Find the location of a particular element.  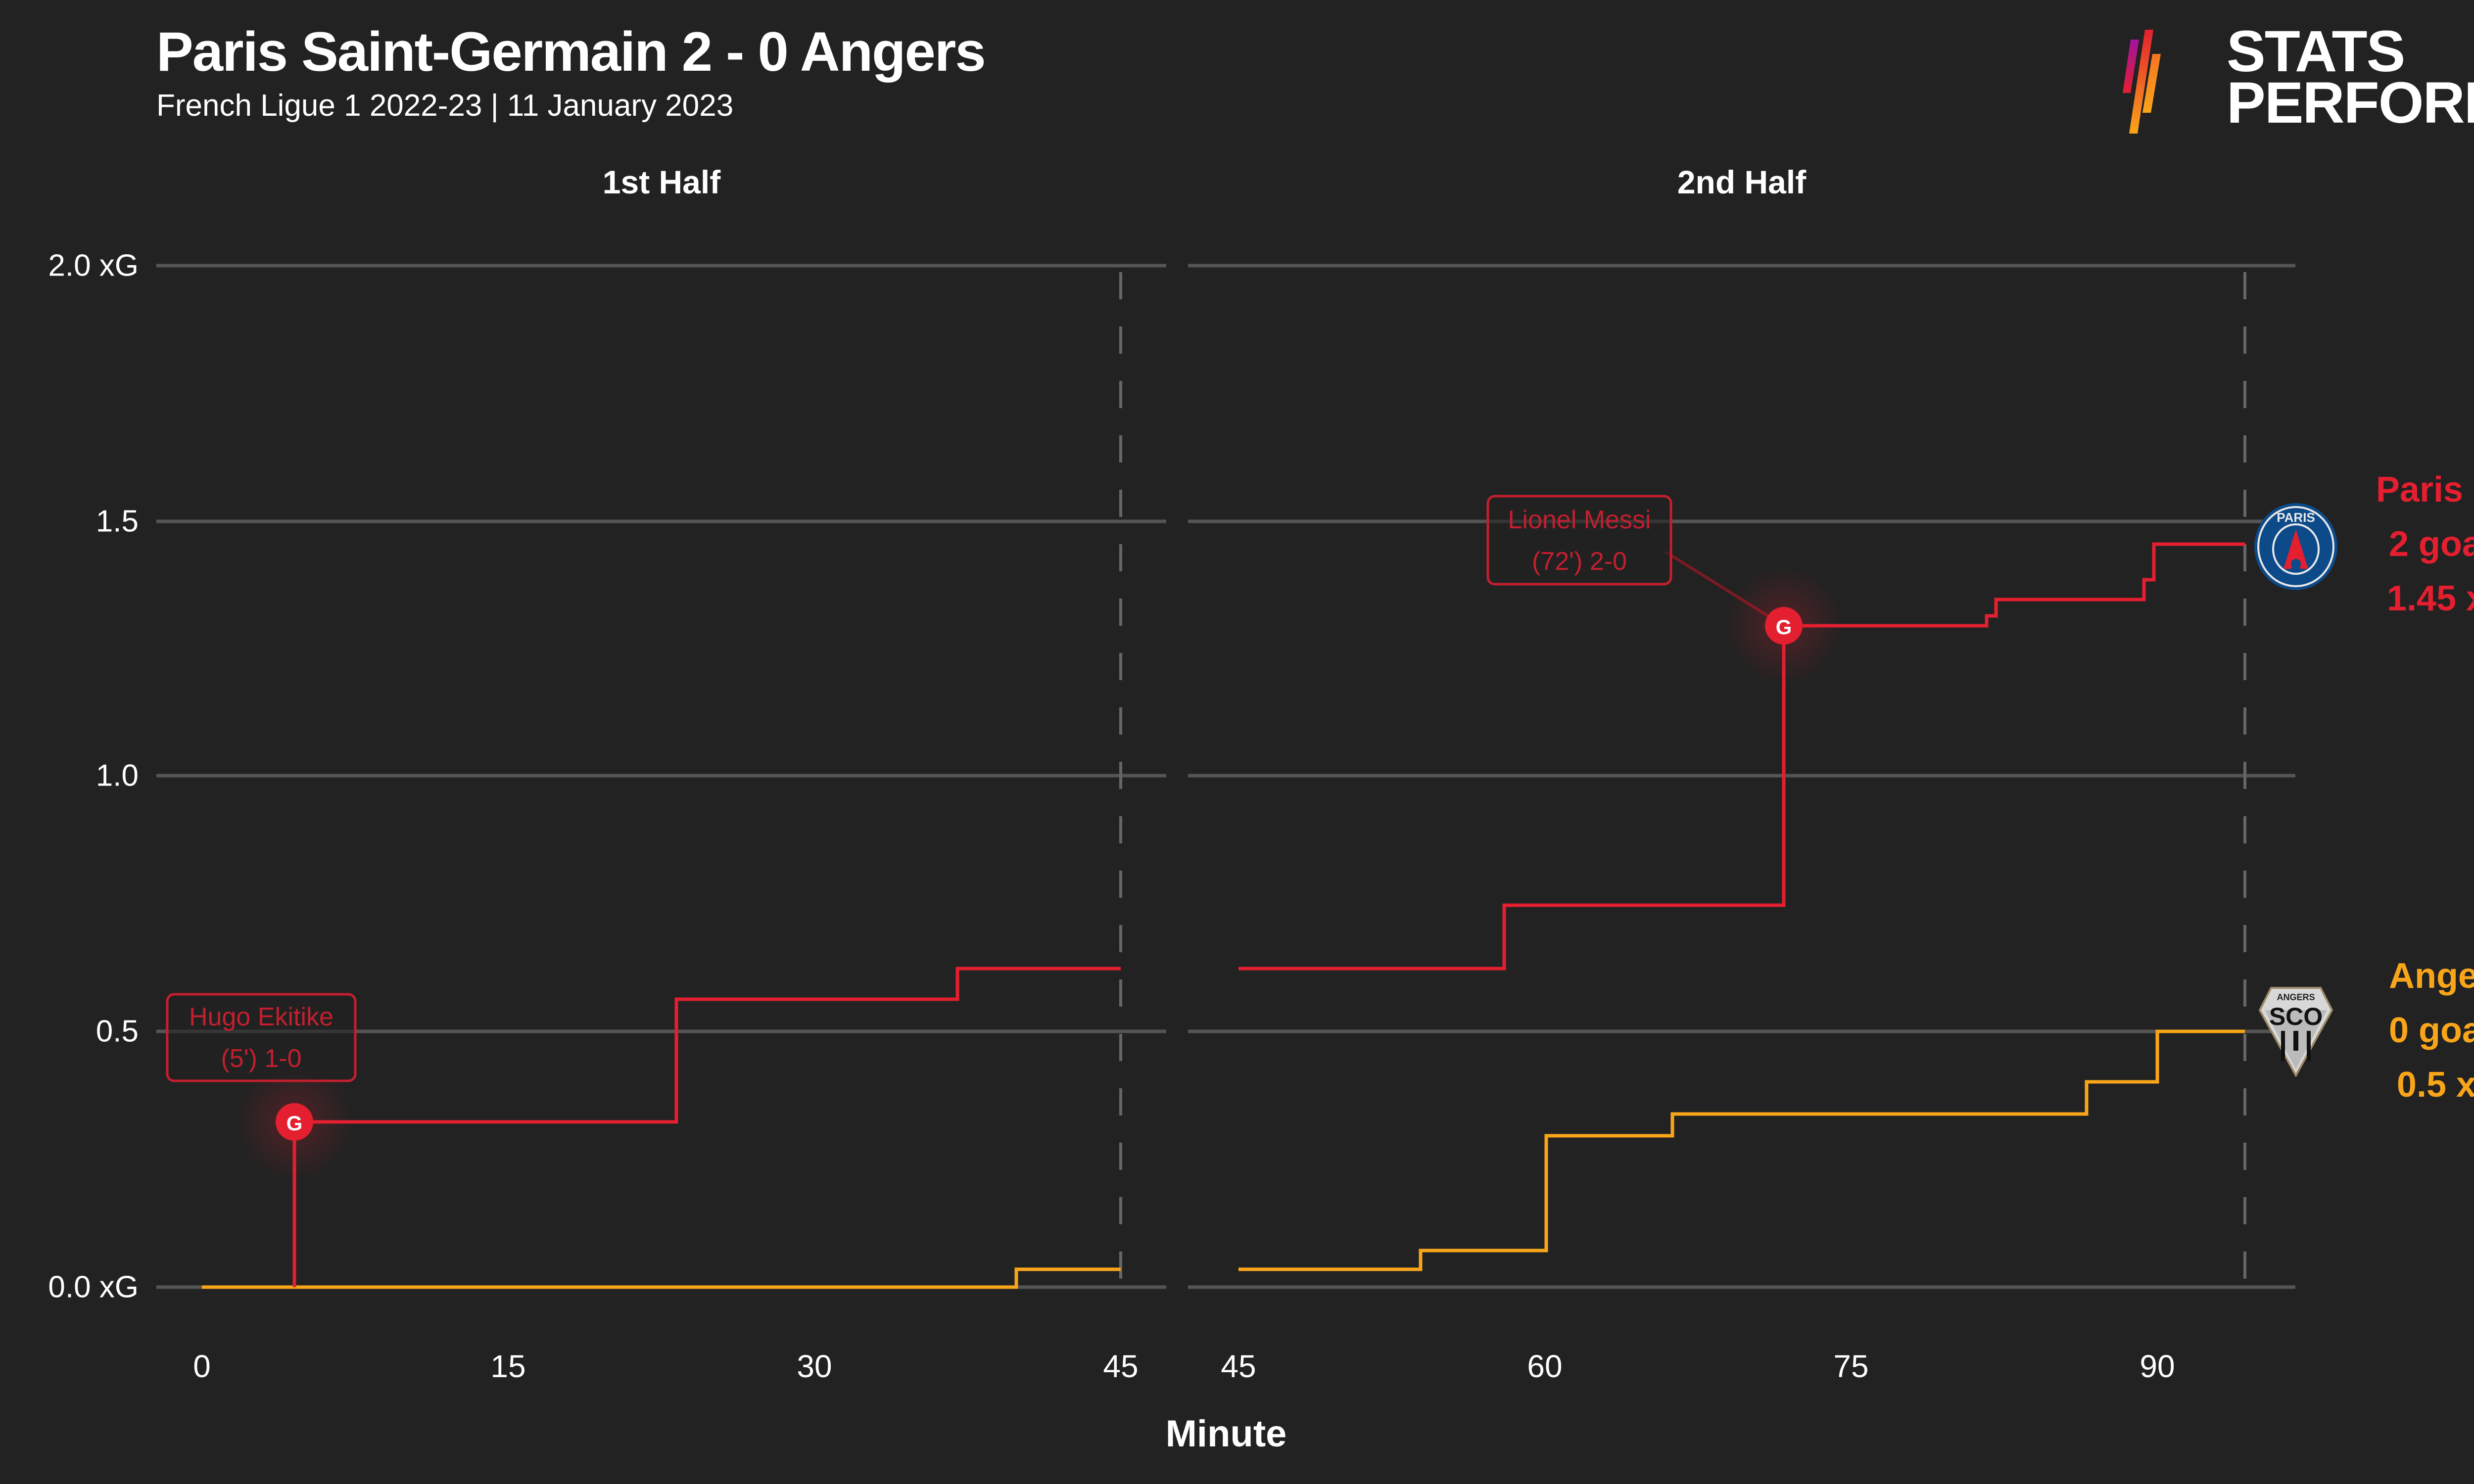

stats-perform-logo: STATS PERFORM is located at coordinates (2298, 79).